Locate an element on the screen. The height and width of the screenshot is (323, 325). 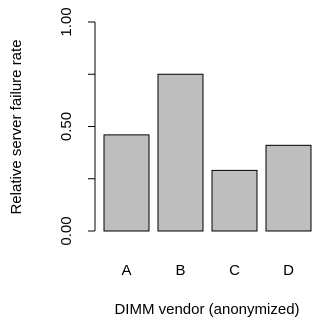
x-tick-labels: A B C D is located at coordinates (207, 270).